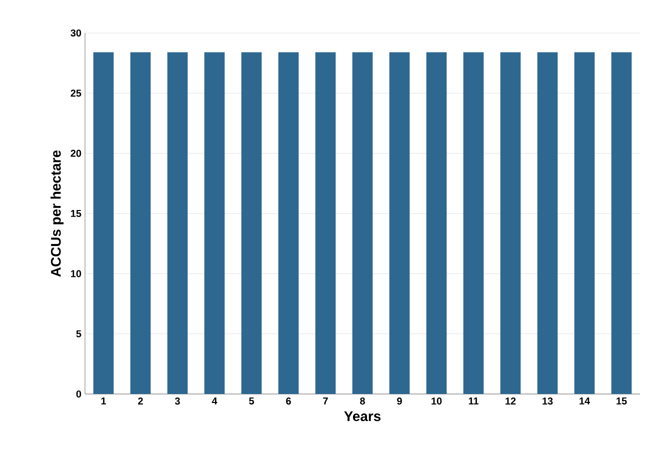 Image resolution: width=657 pixels, height=464 pixels. I want to click on x-tick-label: 7, so click(325, 401).